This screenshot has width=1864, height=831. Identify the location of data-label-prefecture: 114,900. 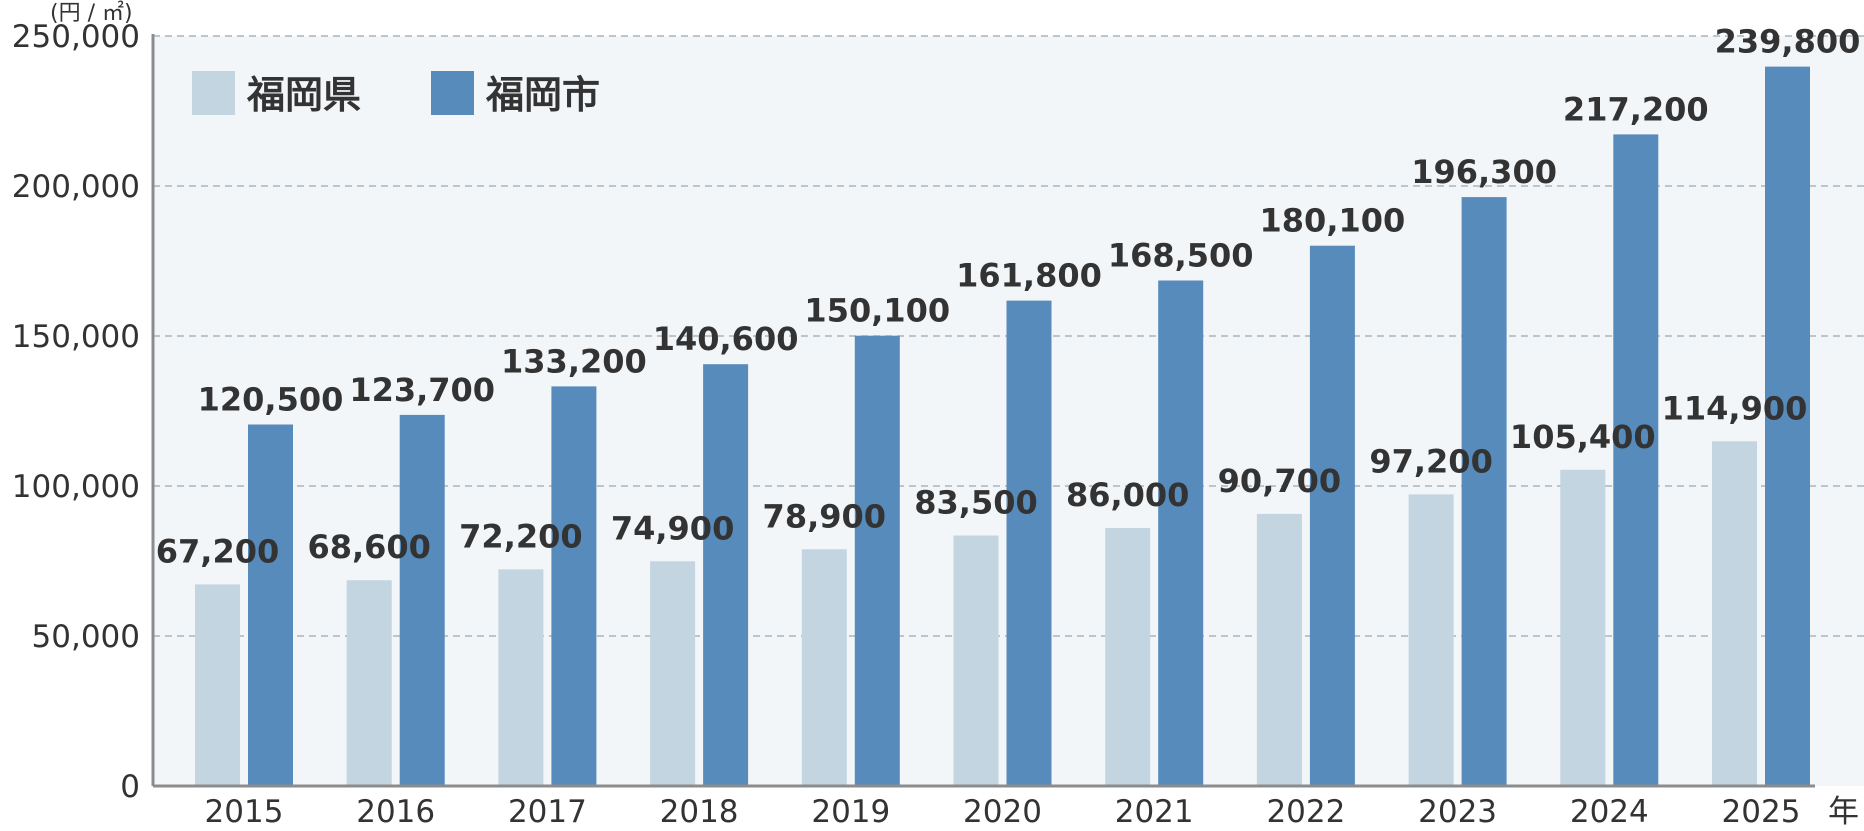
(1735, 408).